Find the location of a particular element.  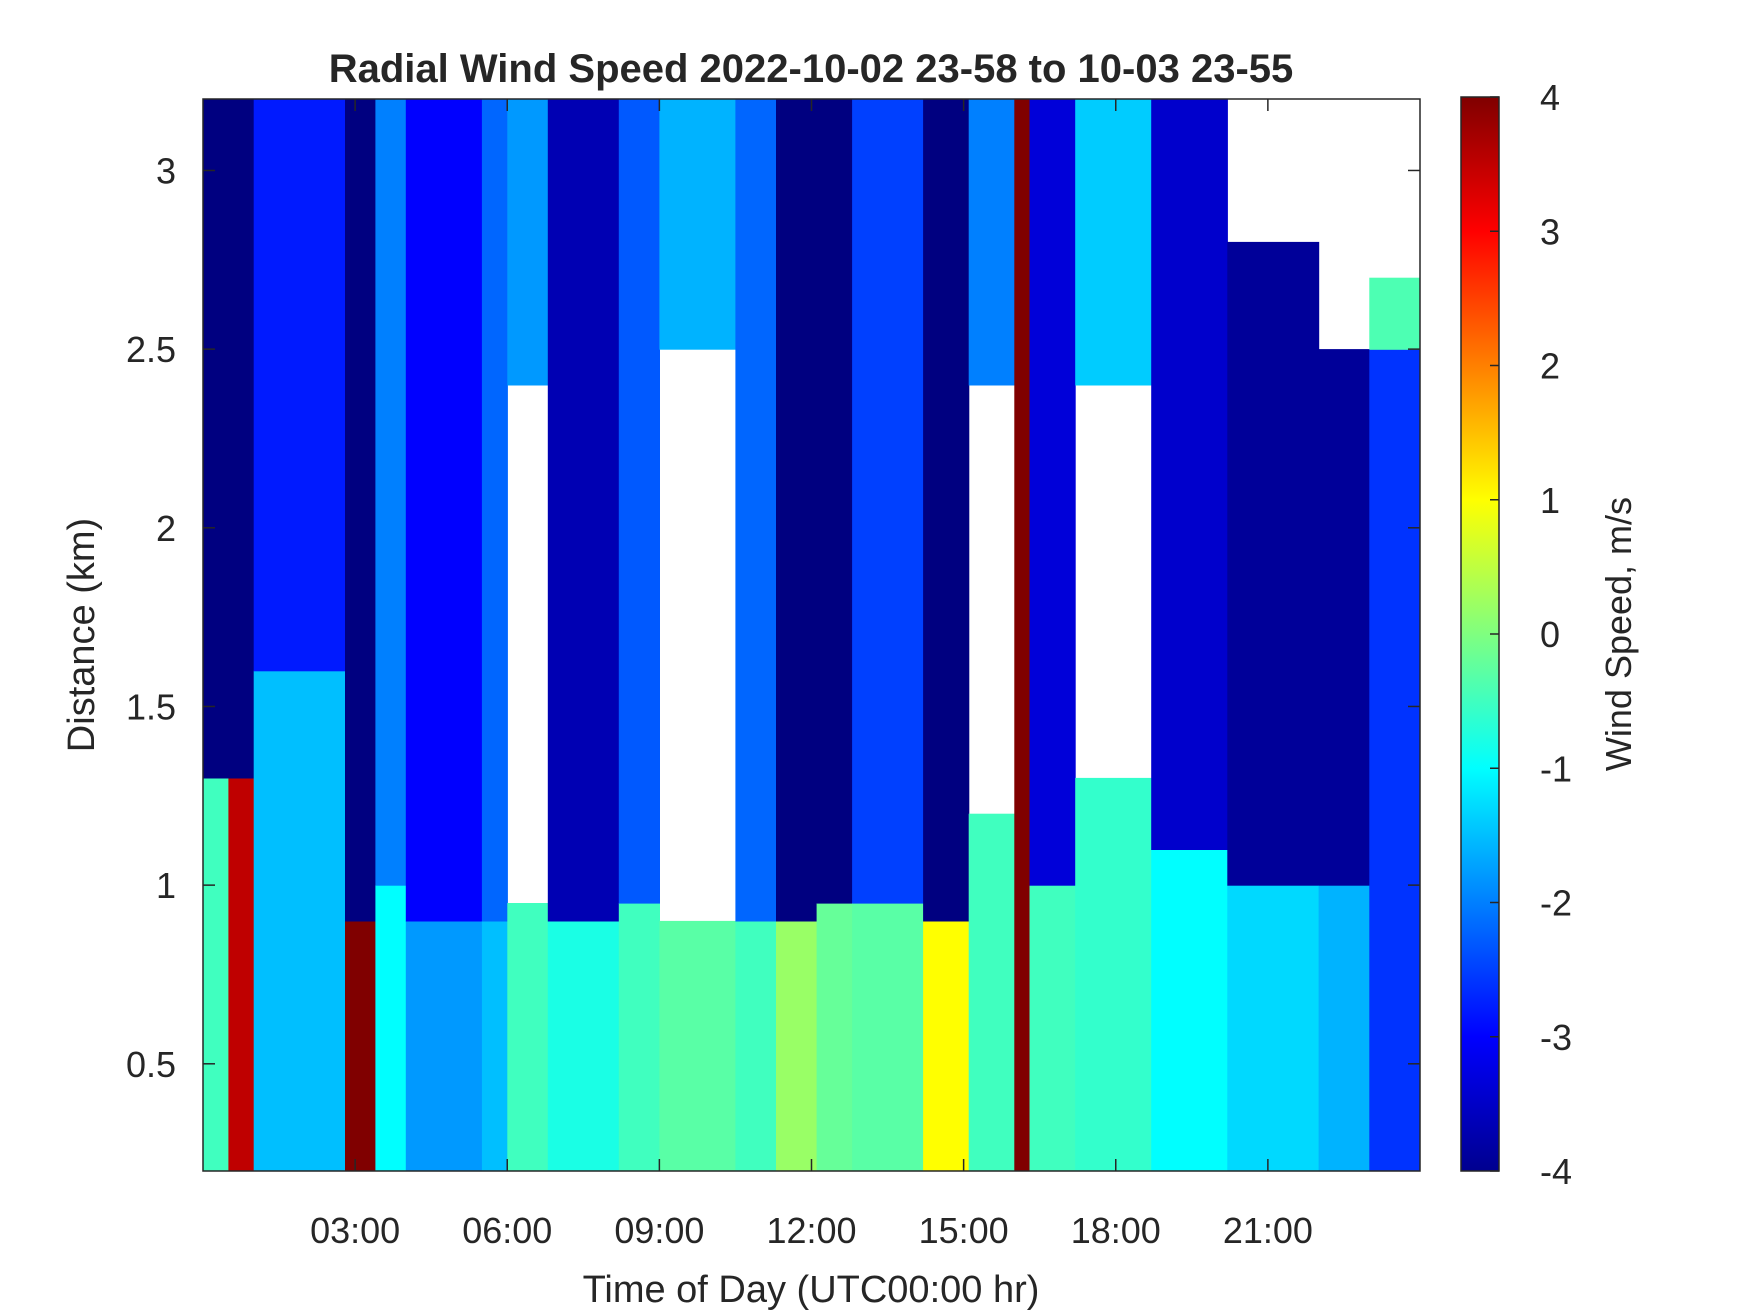

x-tick-label: 06:00 is located at coordinates (507, 1230).